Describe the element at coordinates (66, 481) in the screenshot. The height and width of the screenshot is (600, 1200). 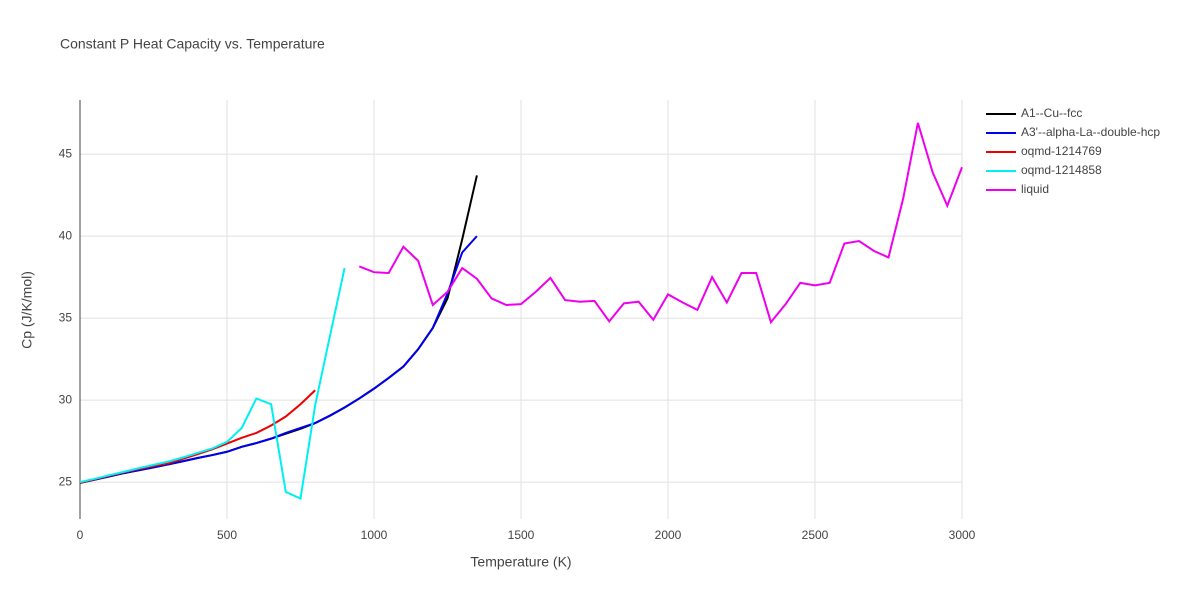
I see `y-tick-label: 25` at that location.